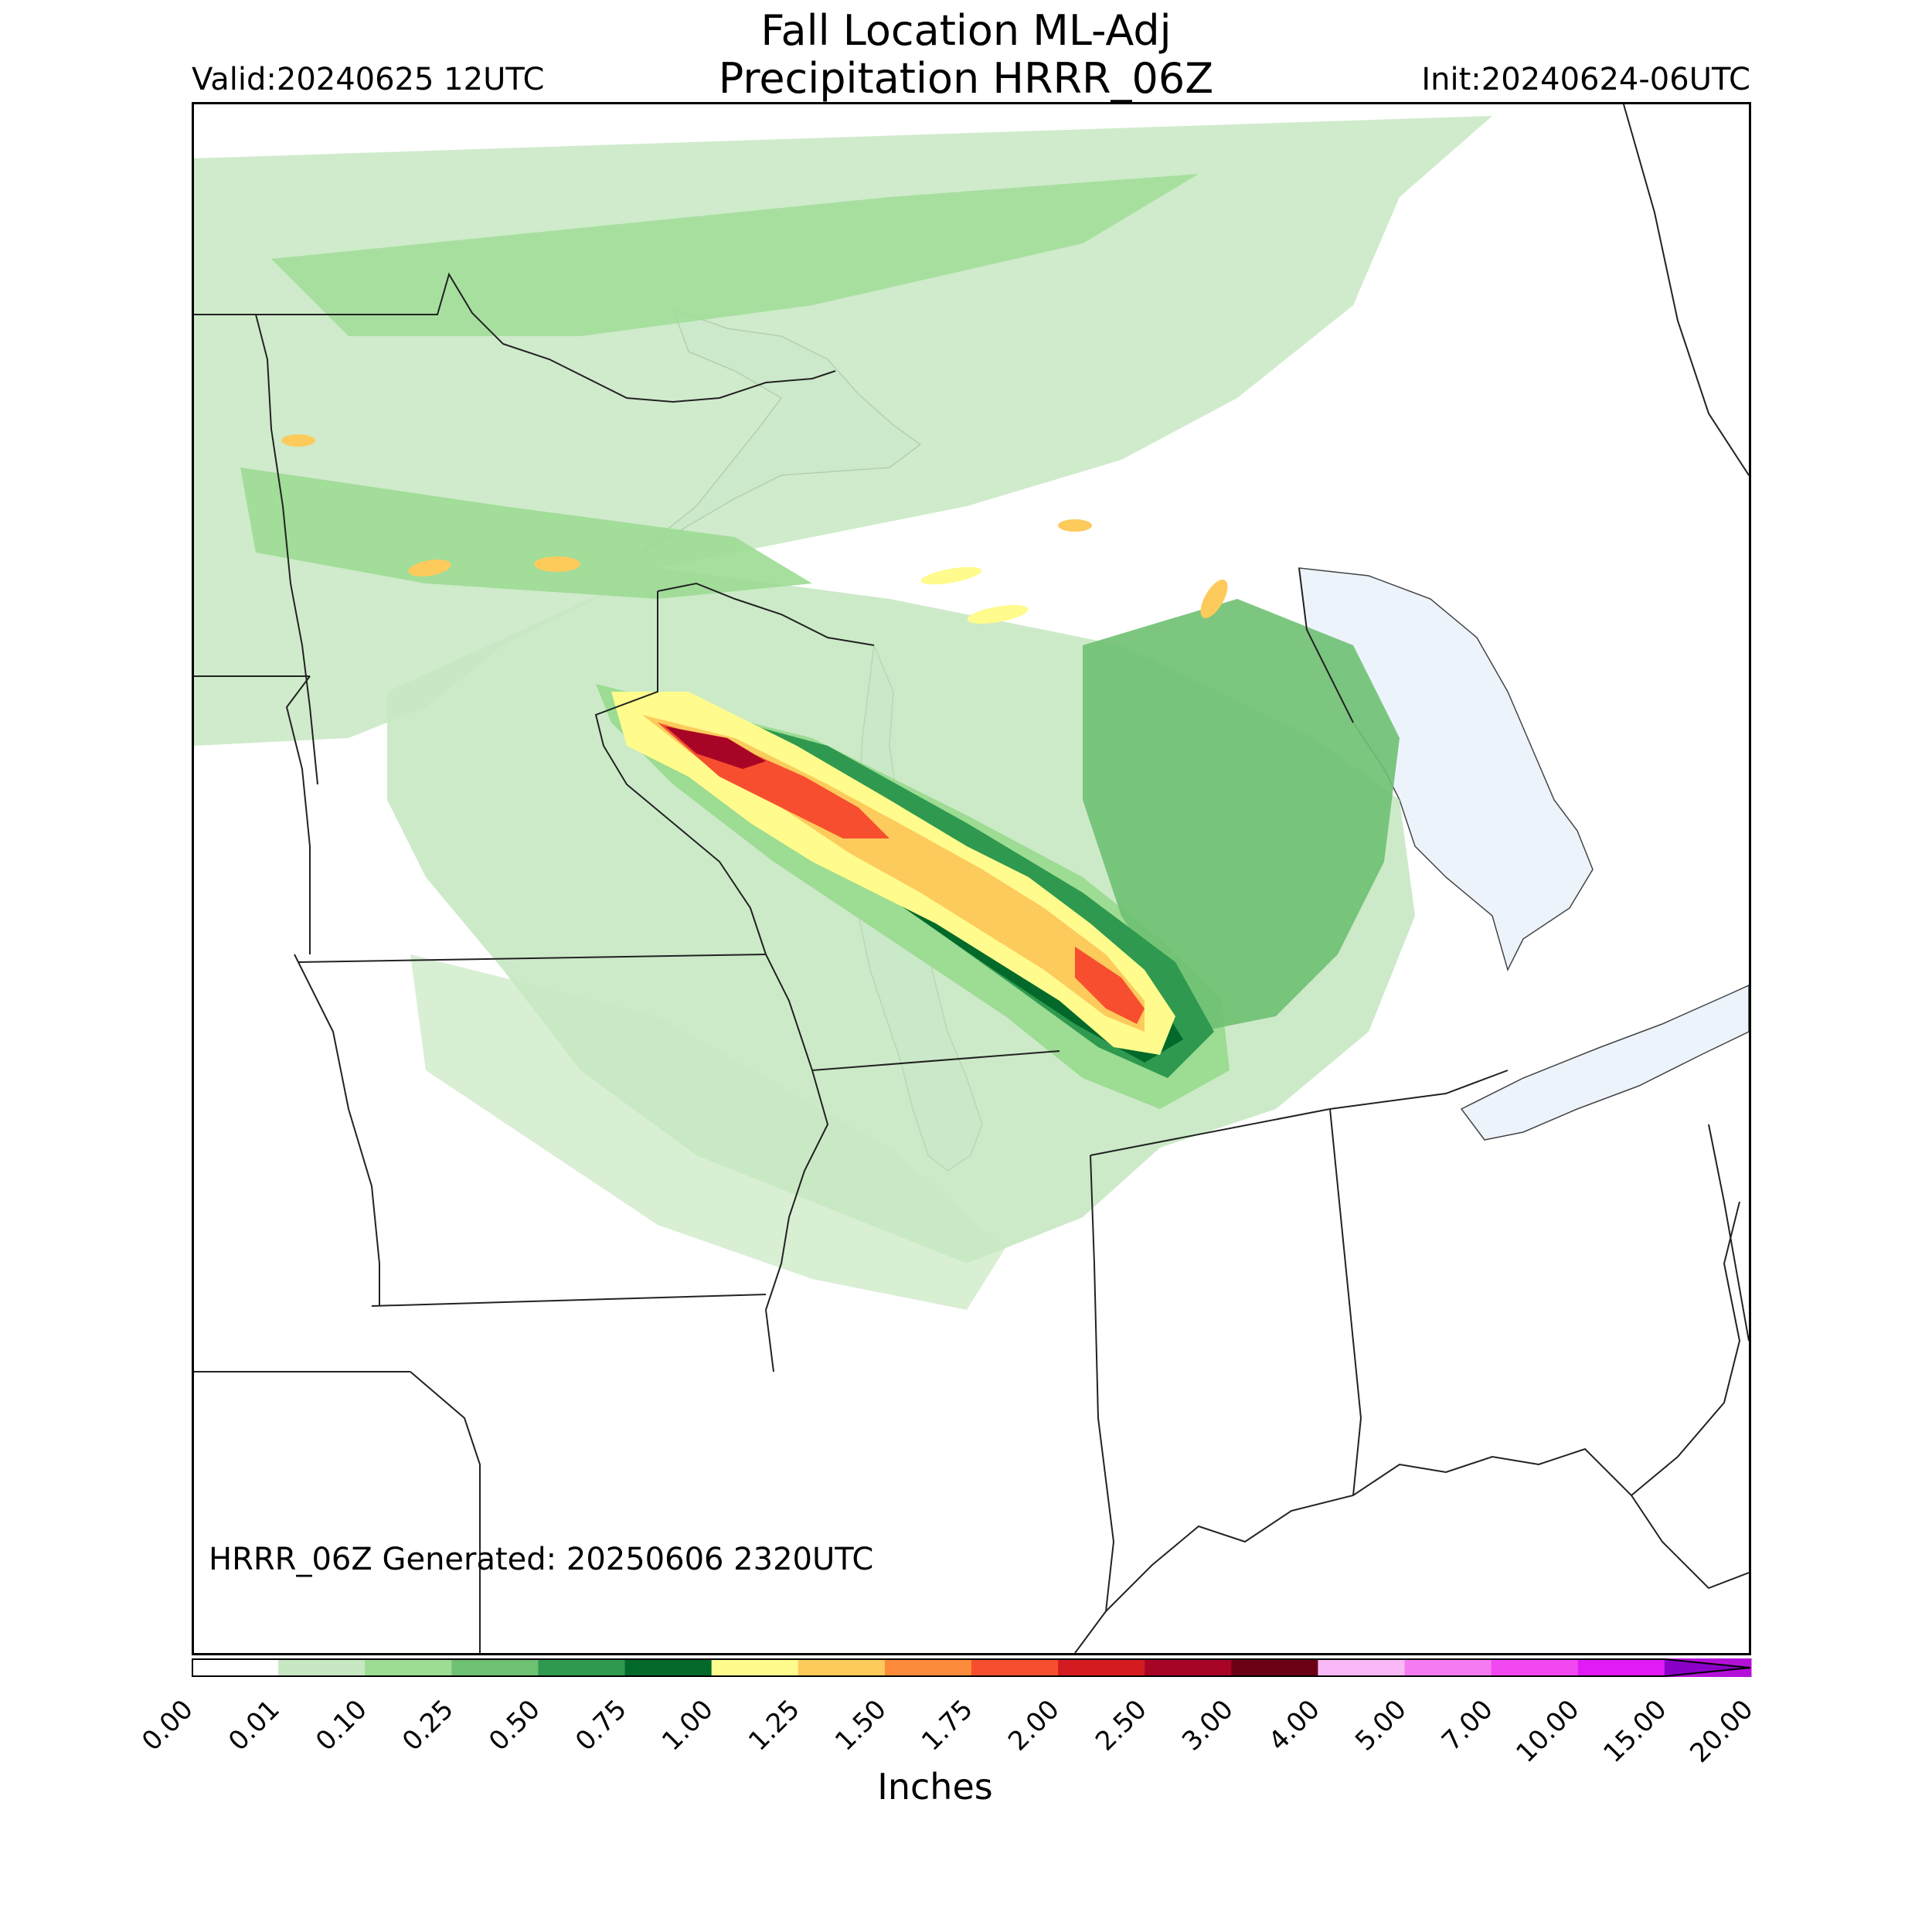 Image resolution: width=1932 pixels, height=1932 pixels. What do you see at coordinates (1728, 1233) in the screenshot?
I see `border-oh-pa-wv` at bounding box center [1728, 1233].